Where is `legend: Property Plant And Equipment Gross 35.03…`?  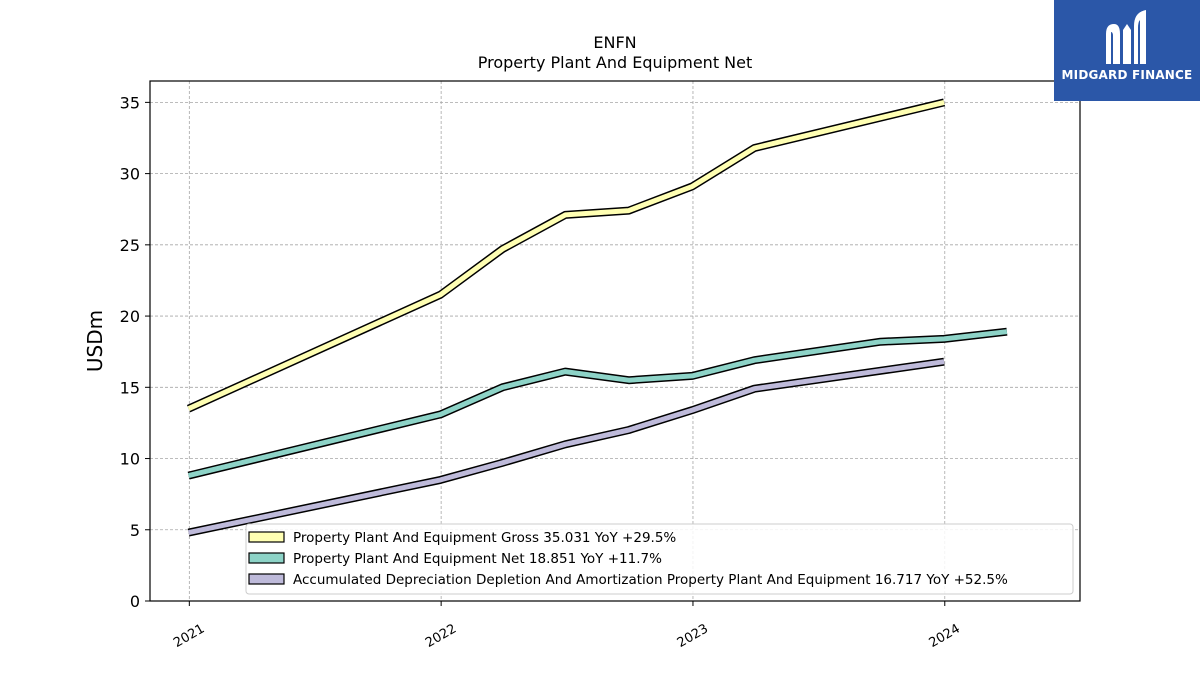
legend: Property Plant And Equipment Gross 35.03… is located at coordinates (659, 559).